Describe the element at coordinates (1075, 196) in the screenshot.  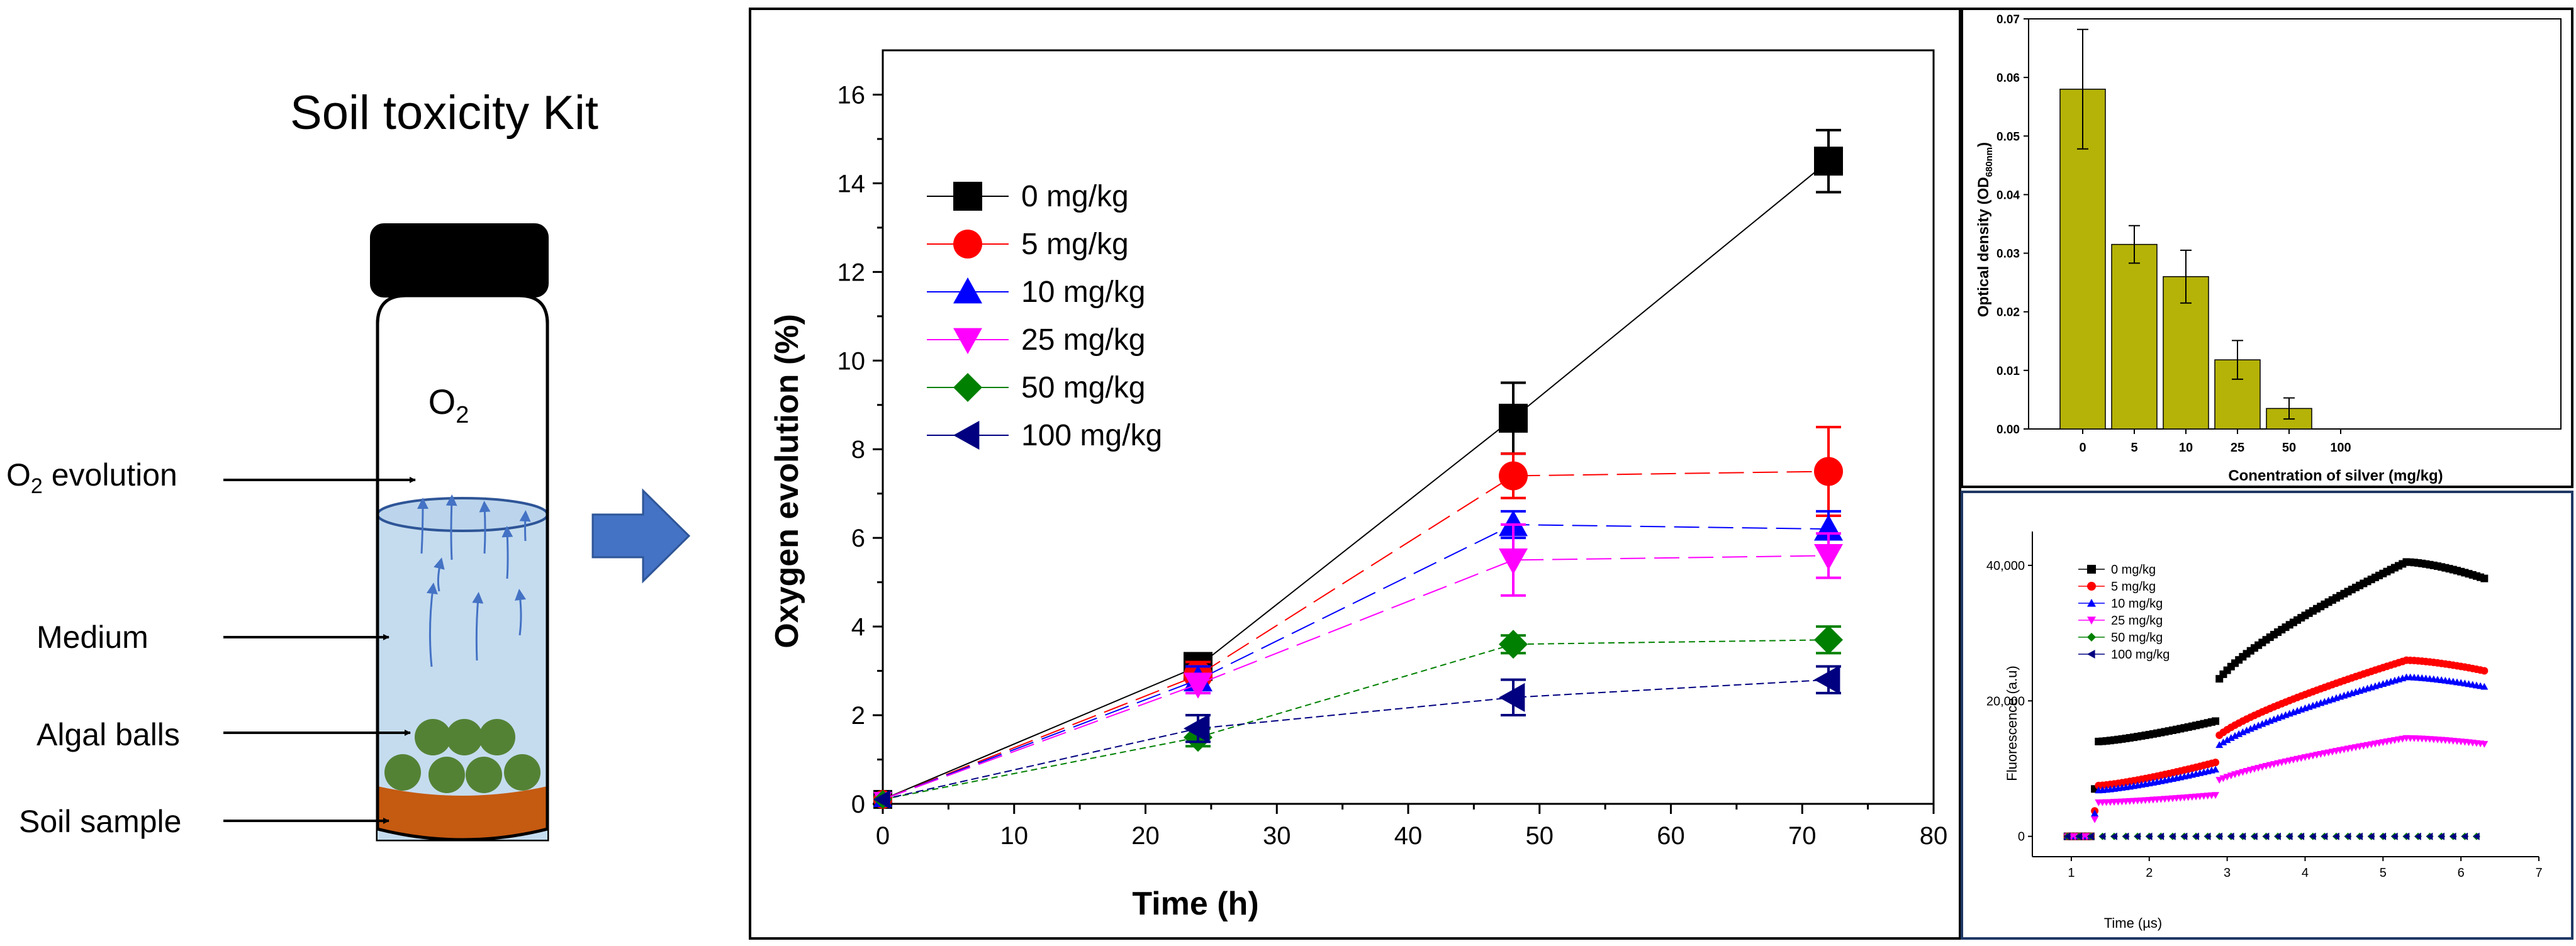
I see `main-legend-label: 0 mg/kg` at that location.